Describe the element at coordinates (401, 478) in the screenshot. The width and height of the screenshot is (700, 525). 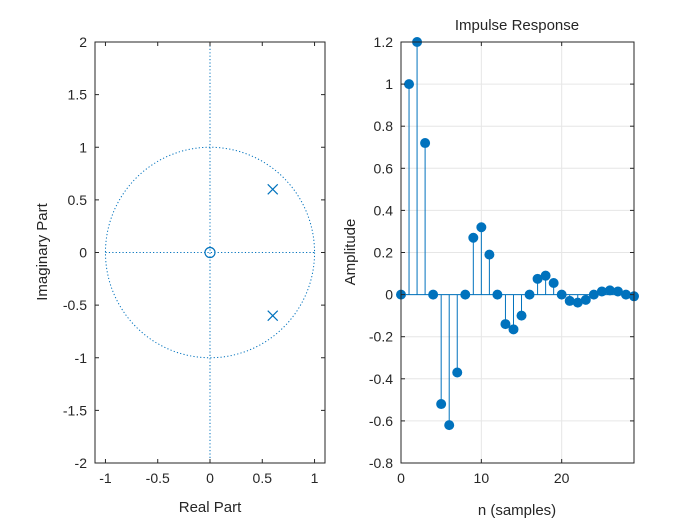
I see `ir-x-tick-label: 0` at that location.